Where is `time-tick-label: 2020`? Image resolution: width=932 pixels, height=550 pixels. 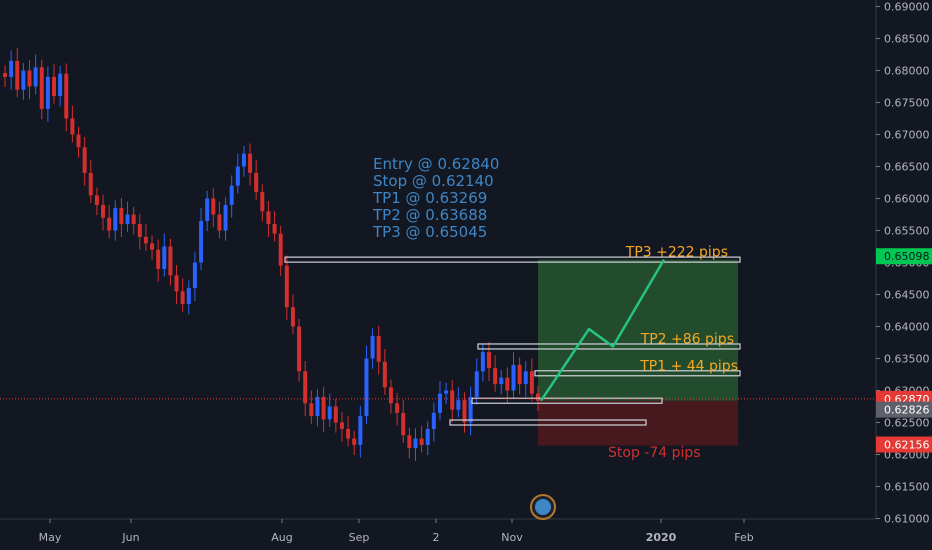 time-tick-label: 2020 is located at coordinates (661, 537).